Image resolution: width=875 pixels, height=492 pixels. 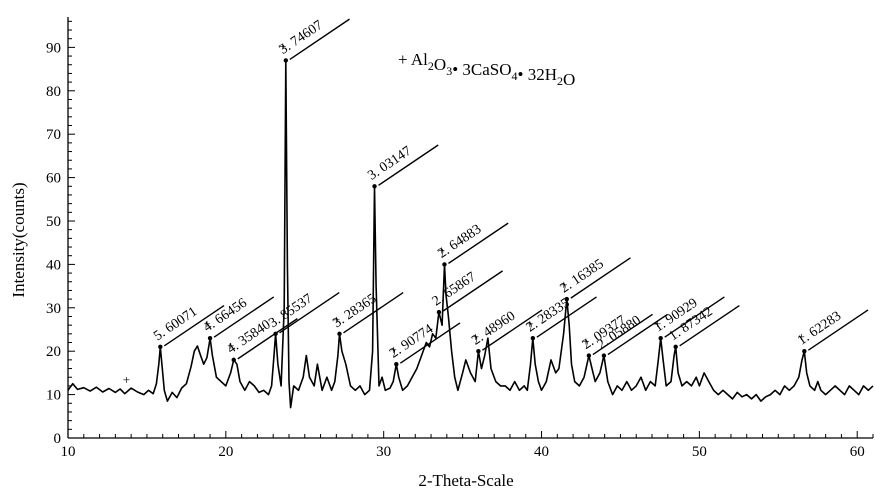 I want to click on y-axis-title: Intensity(counts), so click(x=18, y=239).